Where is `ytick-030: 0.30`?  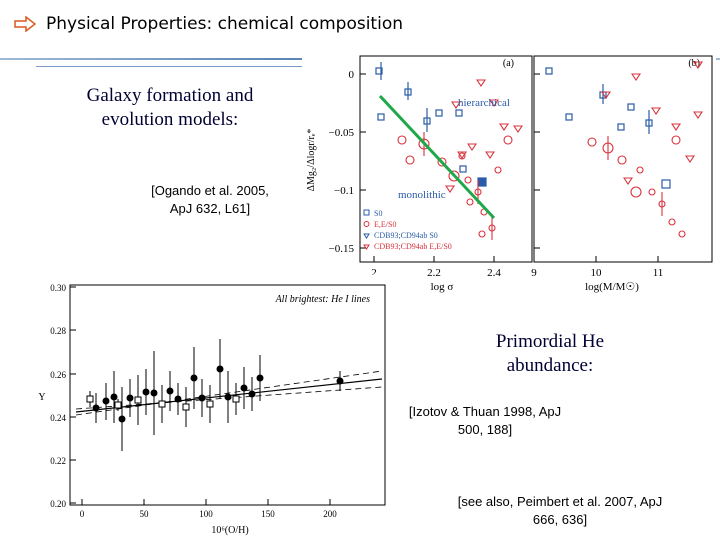
ytick-030: 0.30 is located at coordinates (58, 288).